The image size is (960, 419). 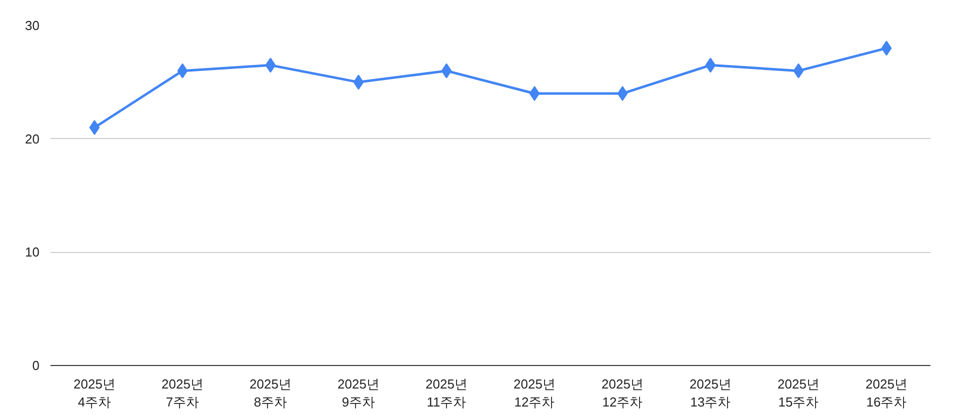 I want to click on x-tick-label: 2025년 15주차, so click(x=799, y=393).